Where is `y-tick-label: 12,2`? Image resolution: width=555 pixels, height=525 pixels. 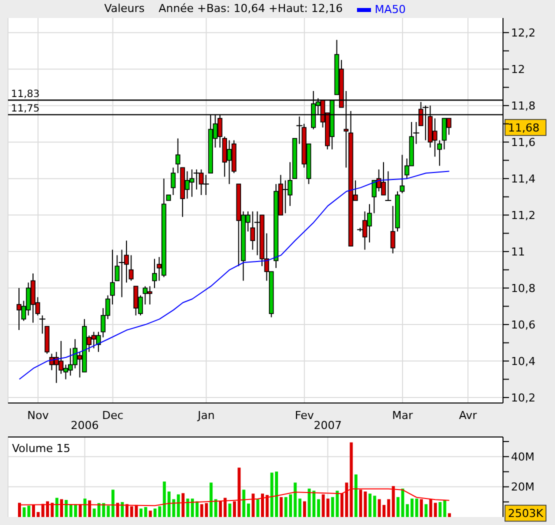
y-tick-label: 12,2 is located at coordinates (523, 33).